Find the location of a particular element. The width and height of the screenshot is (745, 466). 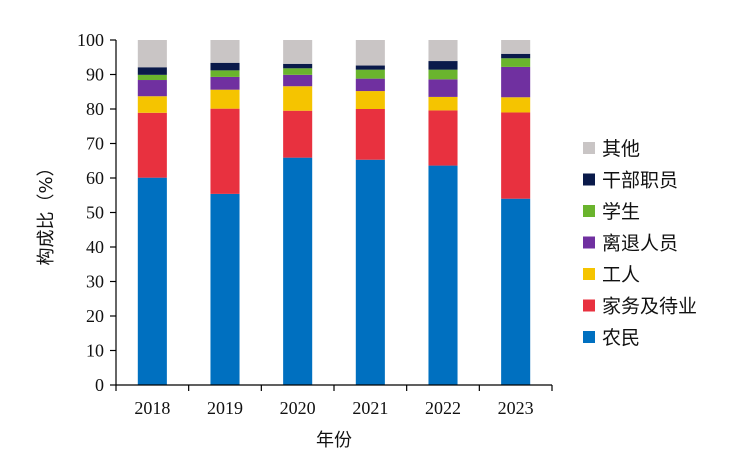

x-tick-label-2019: 2019 is located at coordinates (225, 408).